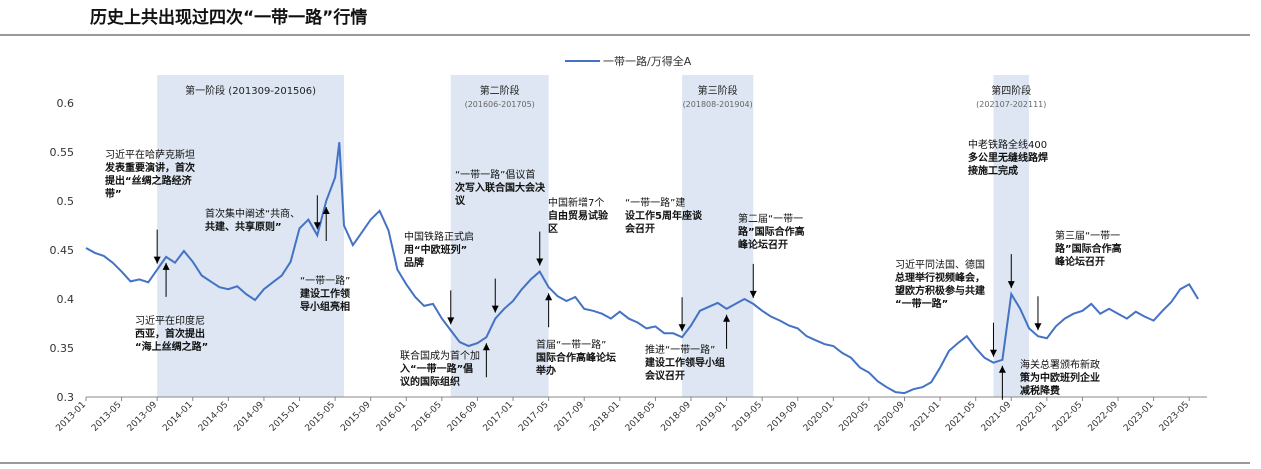 The height and width of the screenshot is (469, 1261). What do you see at coordinates (1139, 417) in the screenshot?
I see `x-tick-label: 2023-01` at bounding box center [1139, 417].